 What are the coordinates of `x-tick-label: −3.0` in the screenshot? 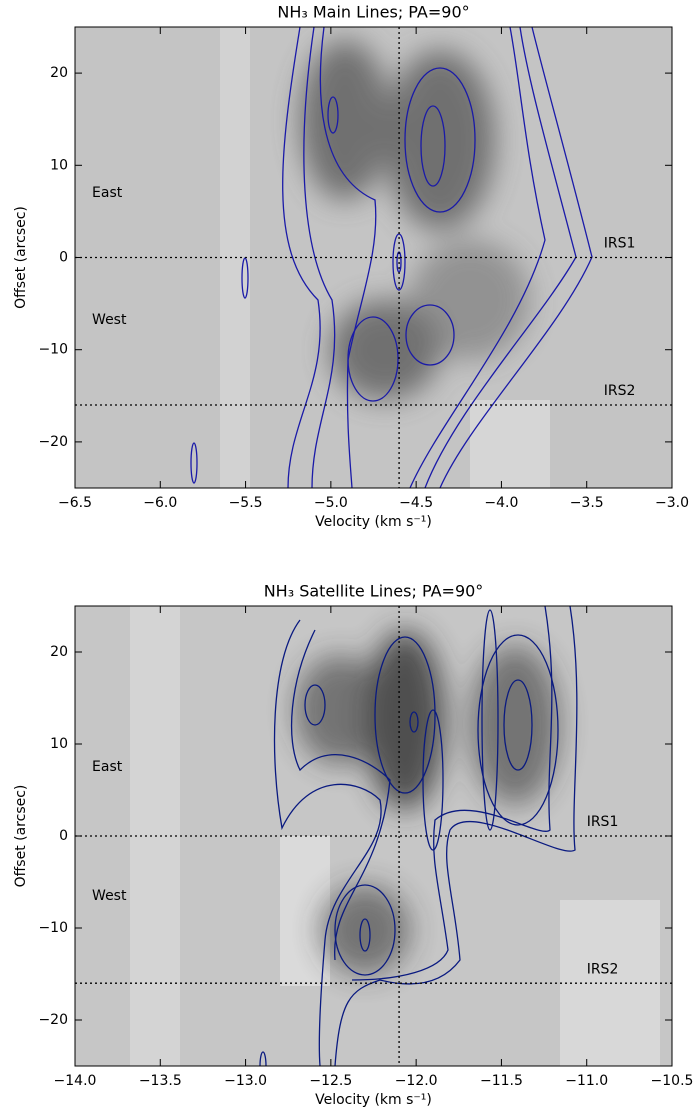 It's located at (672, 503).